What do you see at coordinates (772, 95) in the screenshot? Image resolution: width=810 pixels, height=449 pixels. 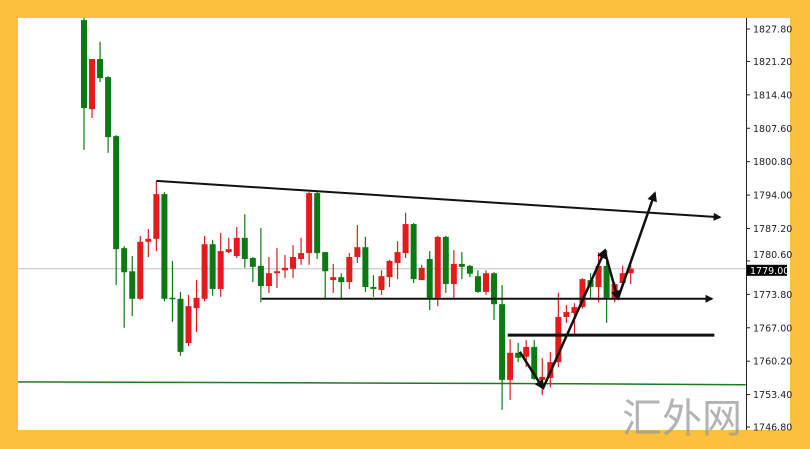 I see `y-tick-label: 1814.40` at bounding box center [772, 95].